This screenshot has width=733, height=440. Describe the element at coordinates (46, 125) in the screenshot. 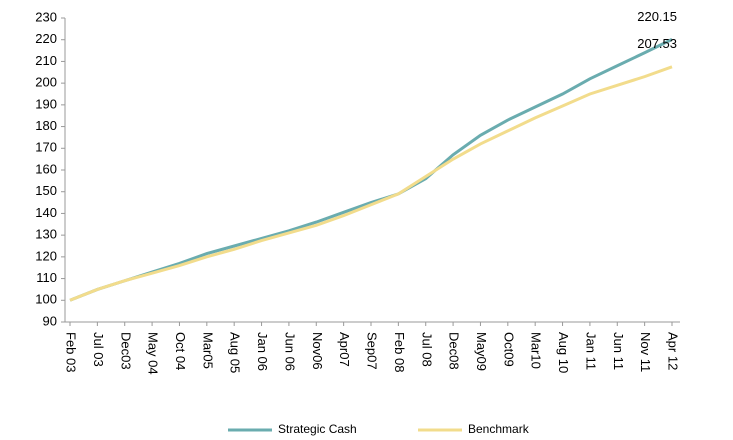

I see `y-tick-label: 180` at that location.